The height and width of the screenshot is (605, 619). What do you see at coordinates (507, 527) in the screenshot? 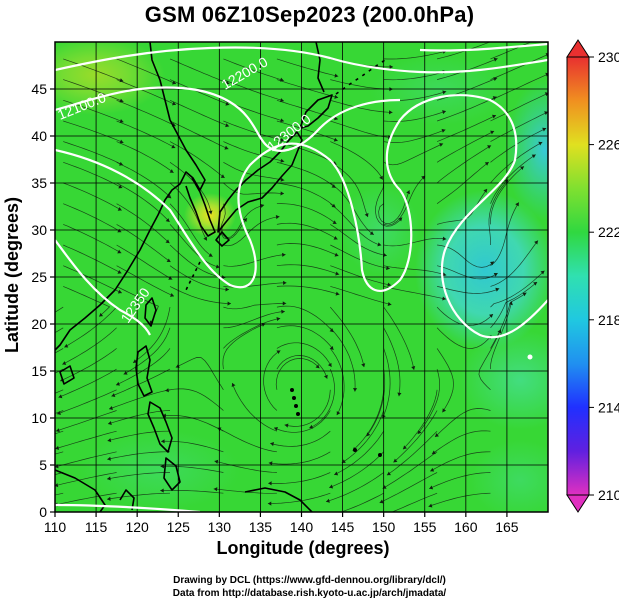
I see `x-tick-label: 165` at bounding box center [507, 527].